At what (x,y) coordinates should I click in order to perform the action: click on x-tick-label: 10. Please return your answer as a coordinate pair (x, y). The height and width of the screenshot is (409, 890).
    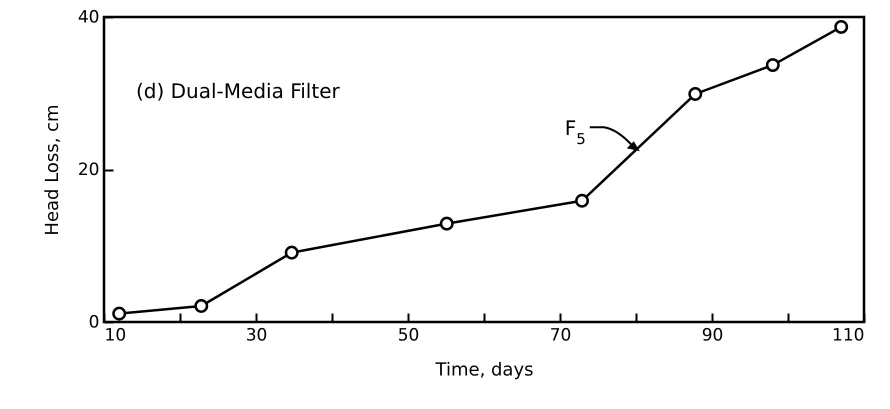
    Looking at the image, I should click on (115, 336).